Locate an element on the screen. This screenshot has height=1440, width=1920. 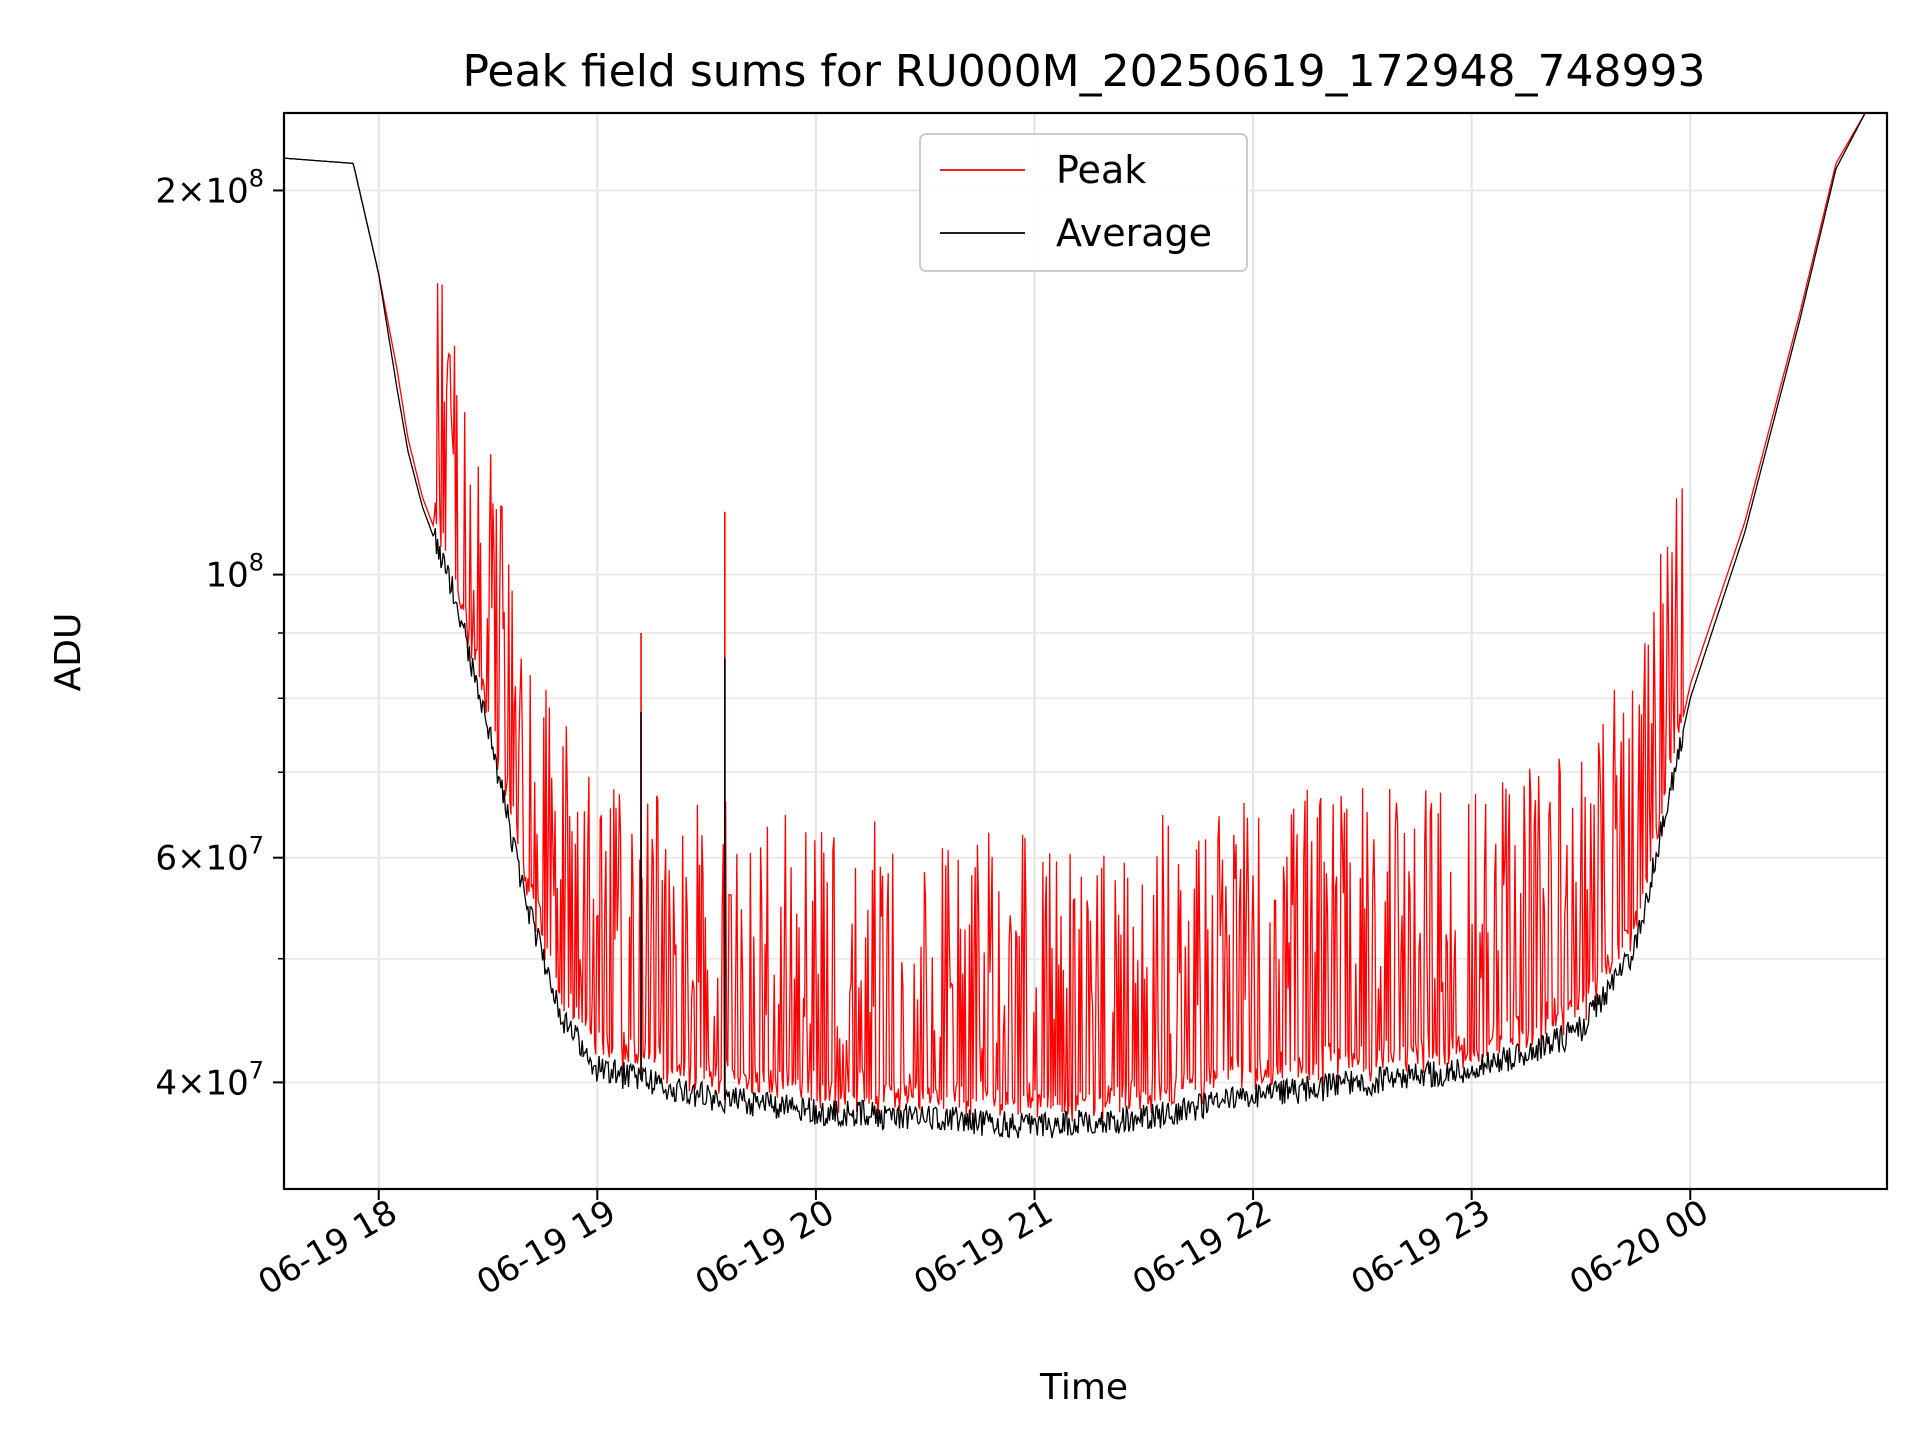
legend-box is located at coordinates (1083, 202).